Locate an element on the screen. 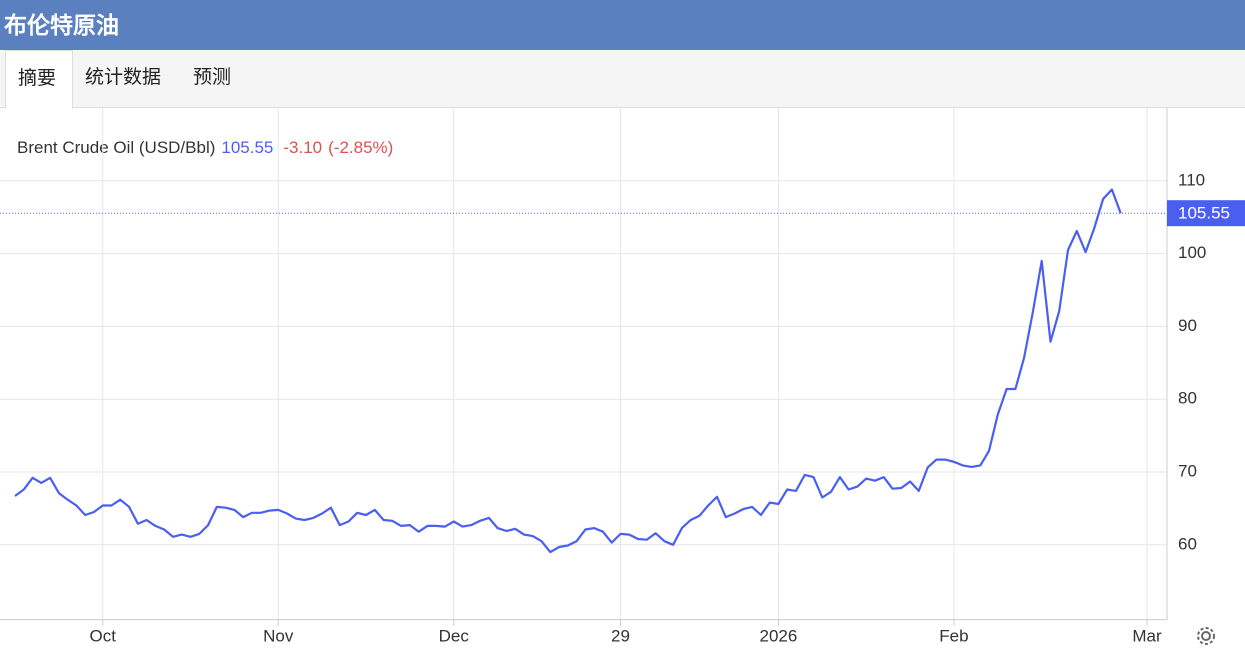 Image resolution: width=1245 pixels, height=648 pixels. x-tick-label: Dec is located at coordinates (454, 635).